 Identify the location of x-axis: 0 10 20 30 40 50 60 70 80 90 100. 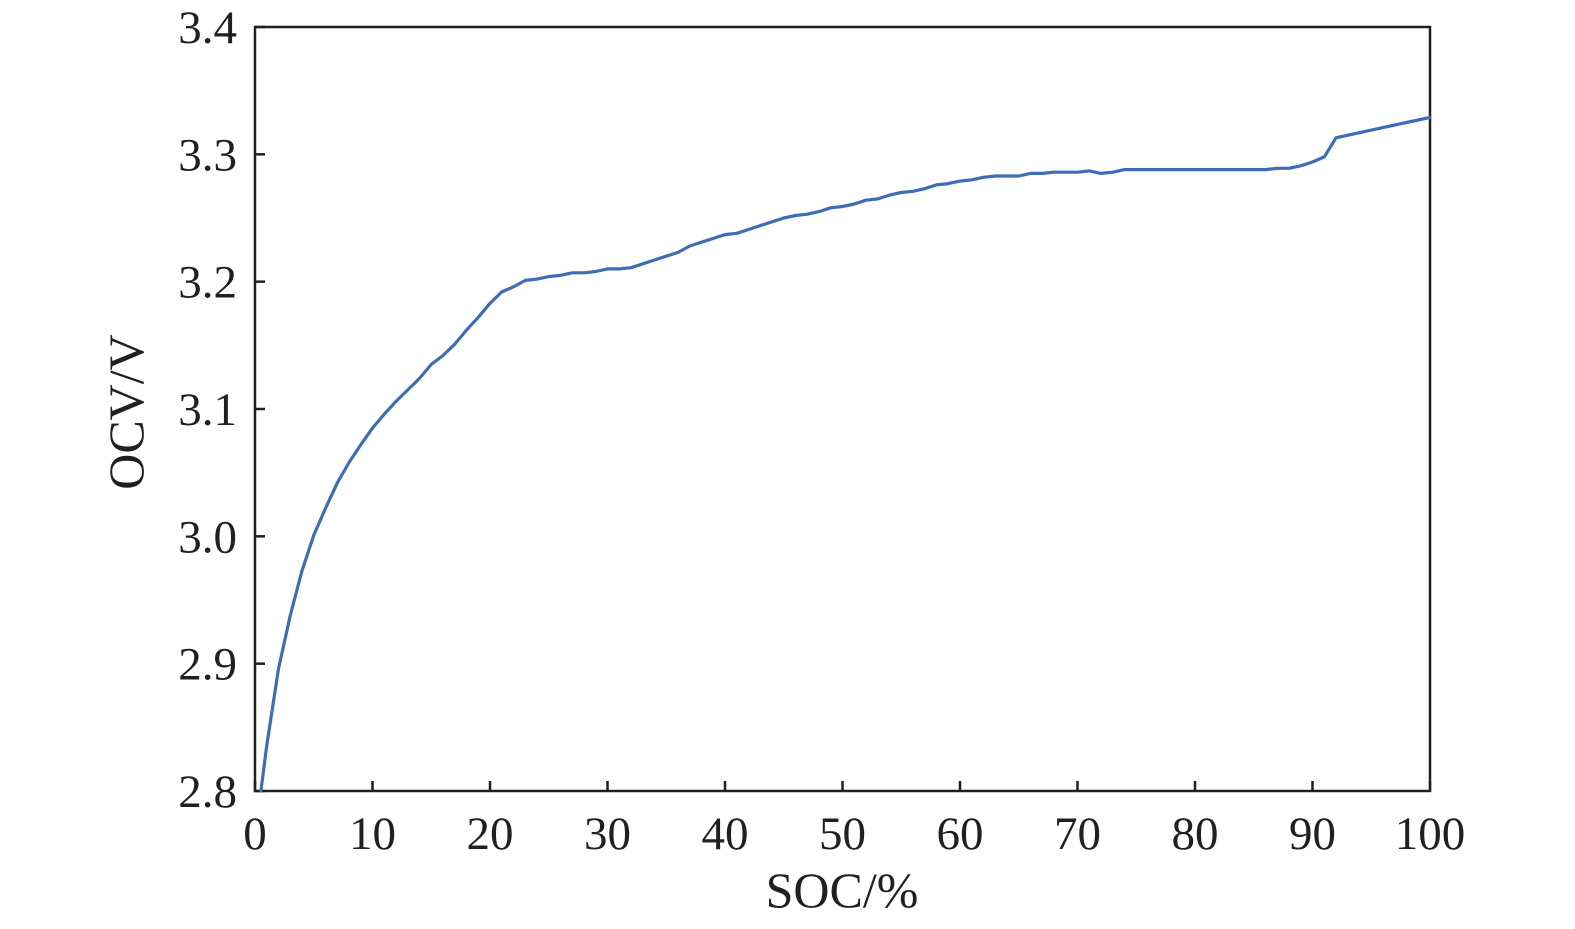
(854, 820).